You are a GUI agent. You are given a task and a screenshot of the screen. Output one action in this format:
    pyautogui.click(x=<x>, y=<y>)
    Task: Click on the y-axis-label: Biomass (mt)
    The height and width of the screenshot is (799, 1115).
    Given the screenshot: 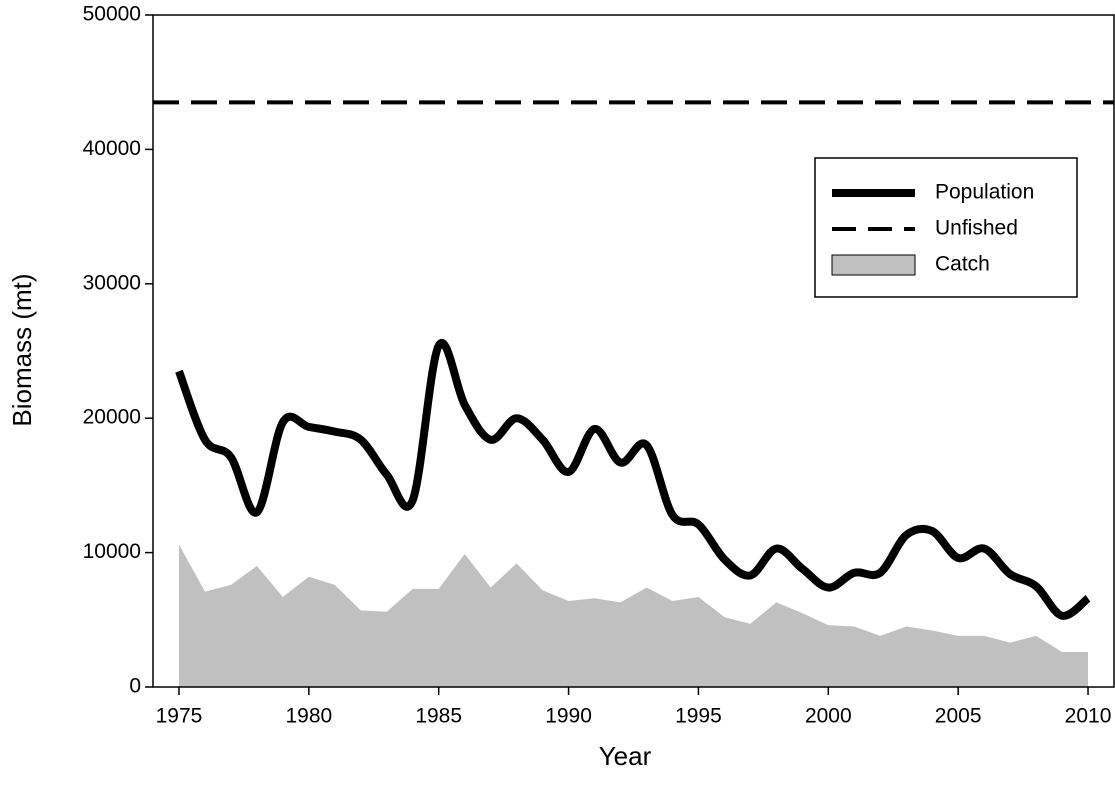 What is the action you would take?
    pyautogui.click(x=22, y=349)
    